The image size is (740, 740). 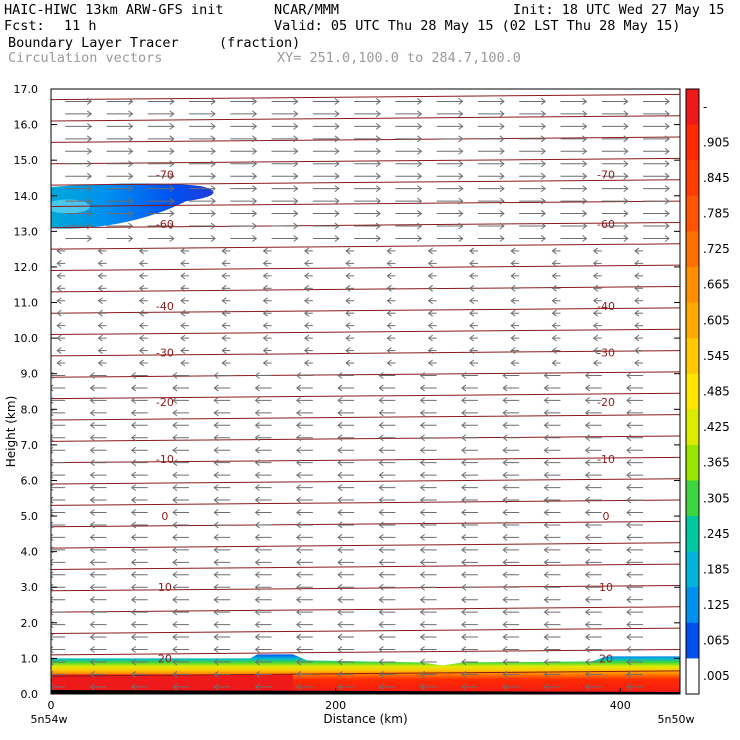 What do you see at coordinates (716, 641) in the screenshot?
I see `colorbar-label: .065` at bounding box center [716, 641].